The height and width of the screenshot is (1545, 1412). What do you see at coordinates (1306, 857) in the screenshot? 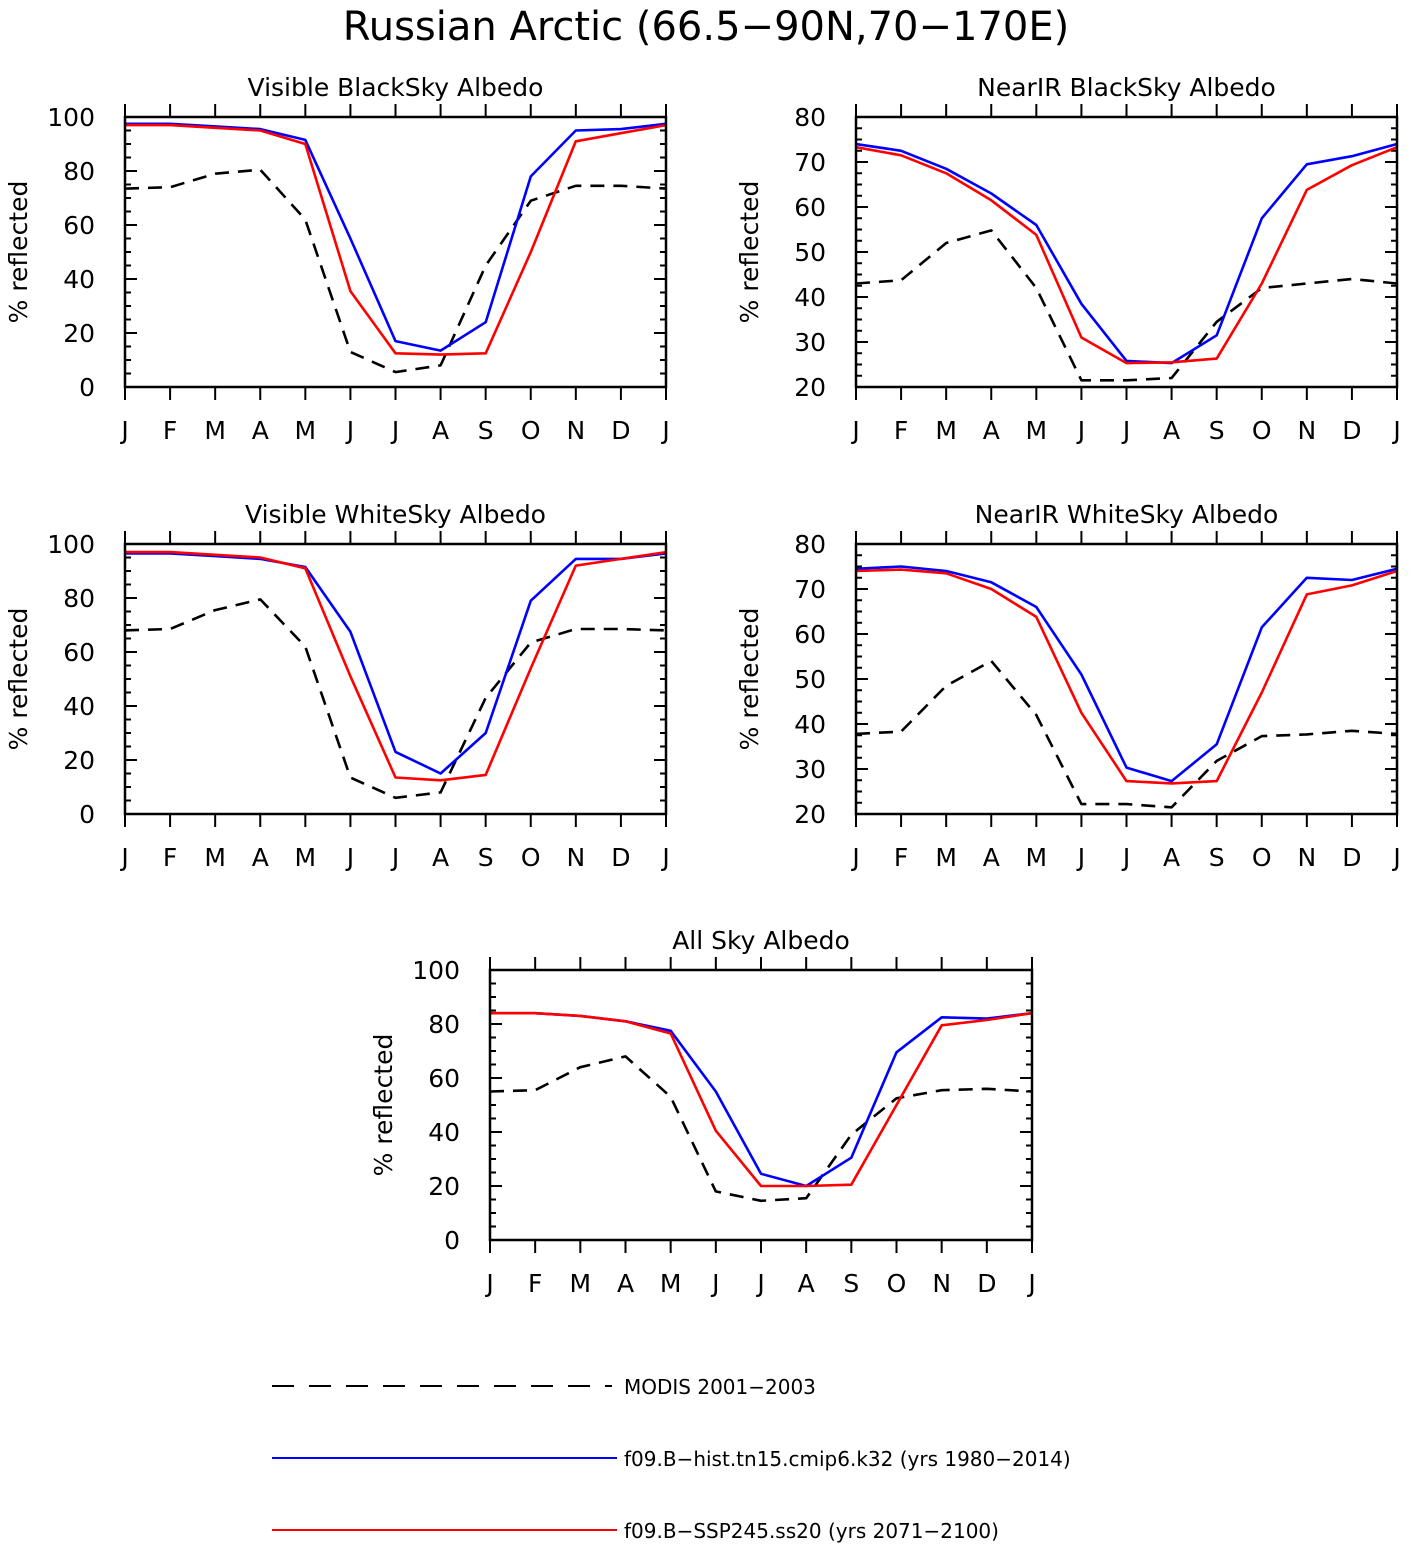
I see `x-tick-label: N` at bounding box center [1306, 857].